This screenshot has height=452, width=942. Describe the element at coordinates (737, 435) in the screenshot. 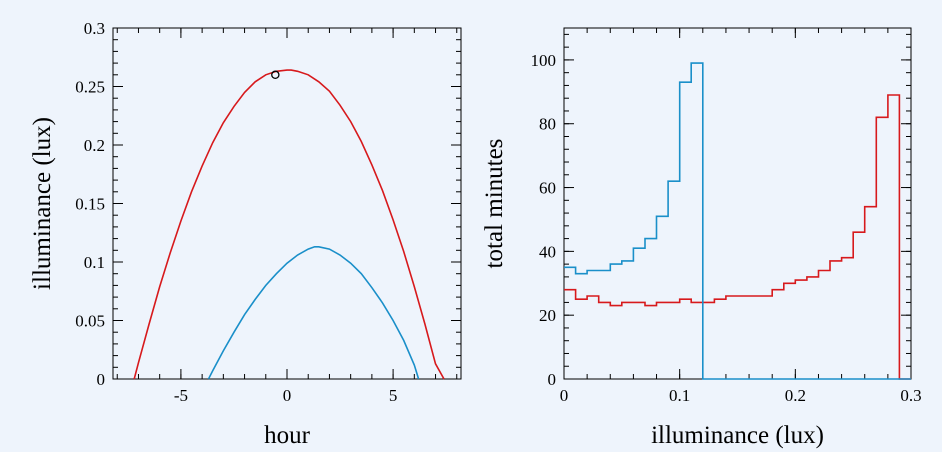

I see `x-axis-title: illuminance (lux)` at that location.